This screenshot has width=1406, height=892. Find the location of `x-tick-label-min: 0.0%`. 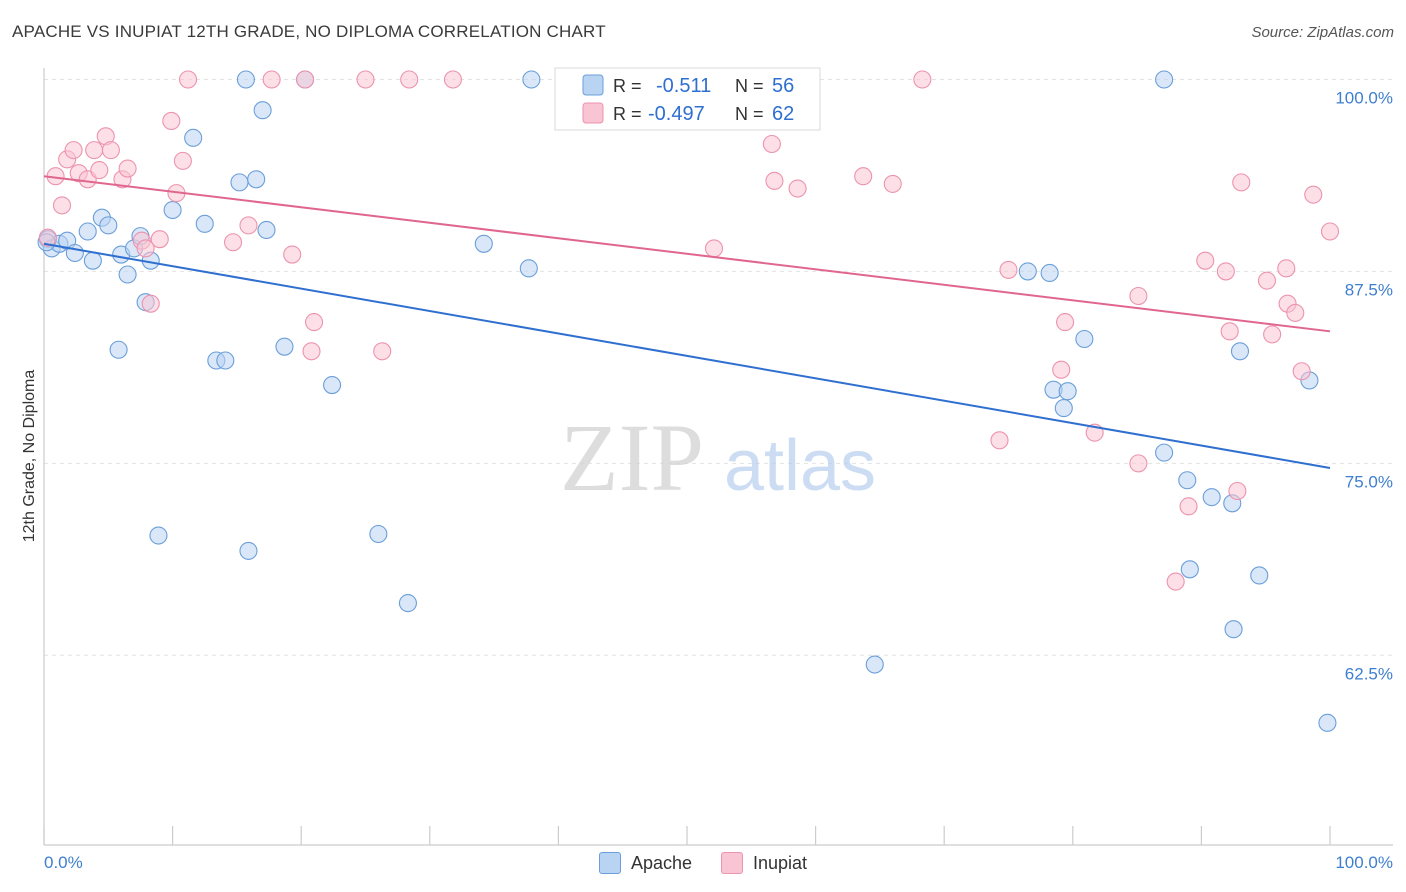

x-tick-label-min: 0.0% is located at coordinates (63, 862).